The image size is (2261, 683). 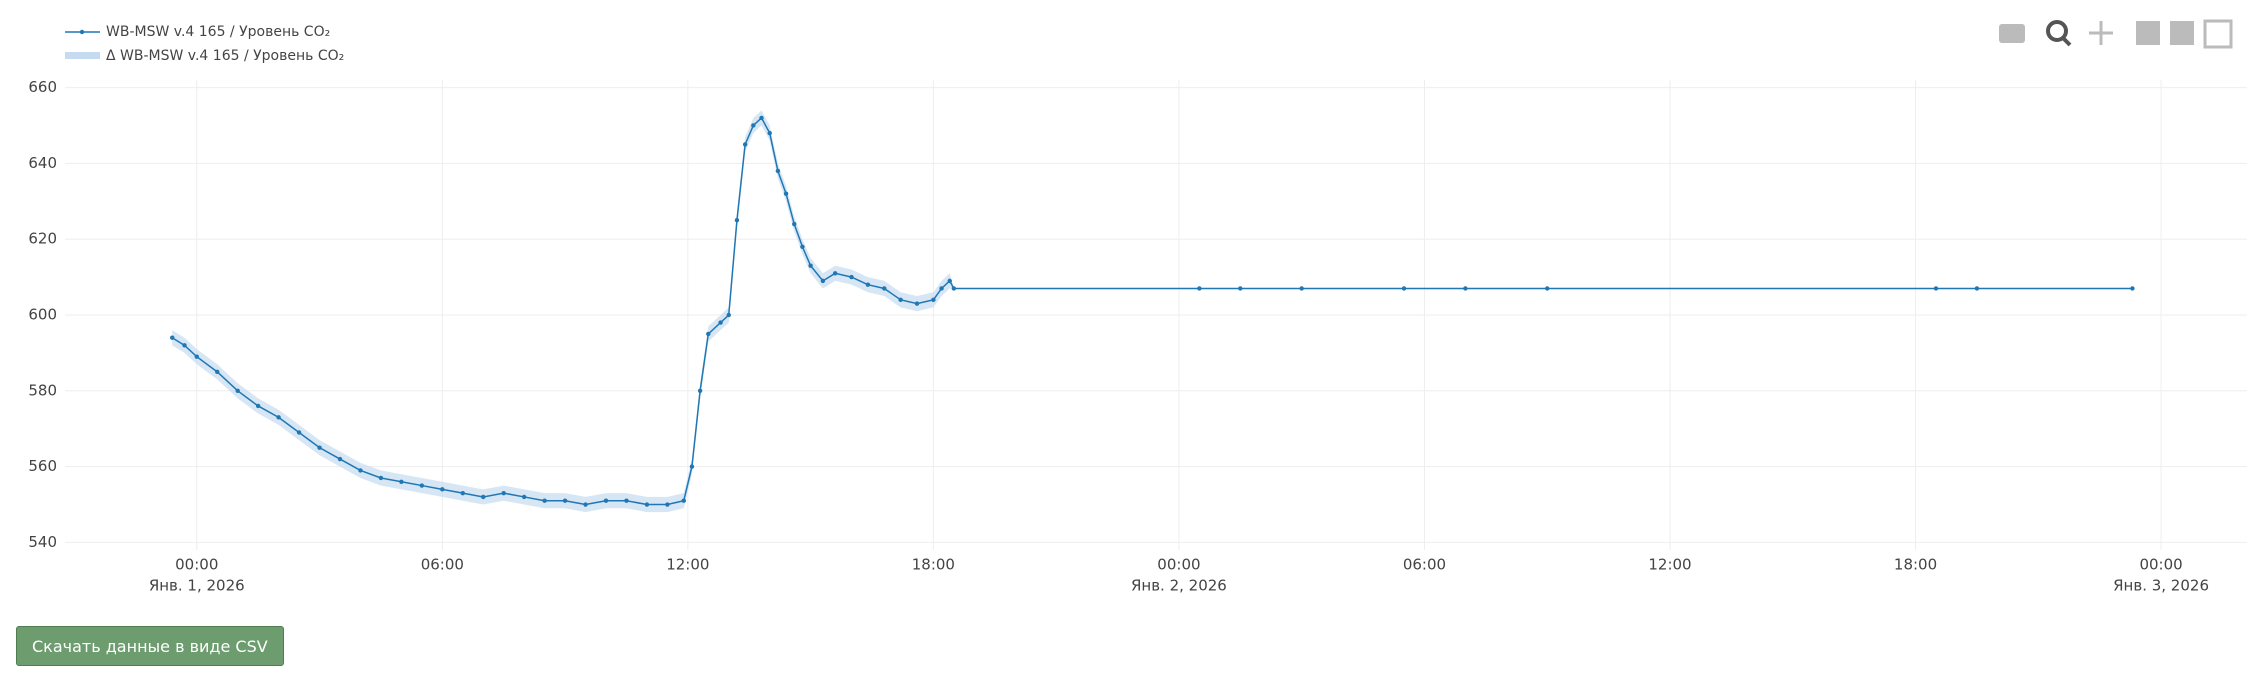 What do you see at coordinates (197, 586) in the screenshot?
I see `x-date-label: Янв. 1, 2026` at bounding box center [197, 586].